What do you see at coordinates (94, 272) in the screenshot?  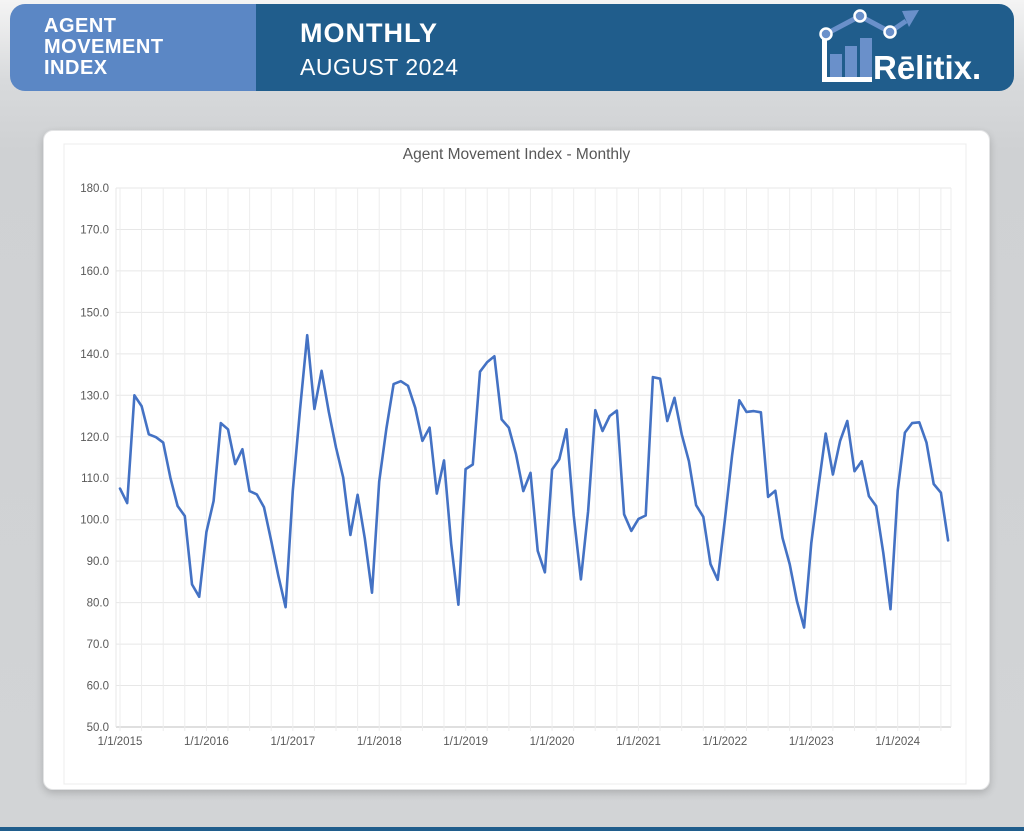 I see `y-tick-label: 160.0` at bounding box center [94, 272].